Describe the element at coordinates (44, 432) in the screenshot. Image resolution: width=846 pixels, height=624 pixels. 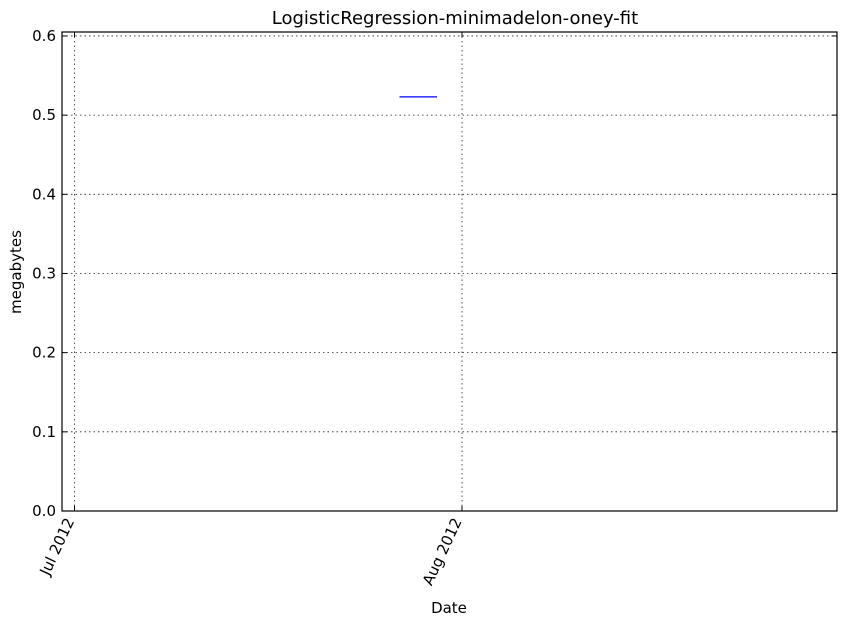
I see `y-tick-label: 0.1` at that location.